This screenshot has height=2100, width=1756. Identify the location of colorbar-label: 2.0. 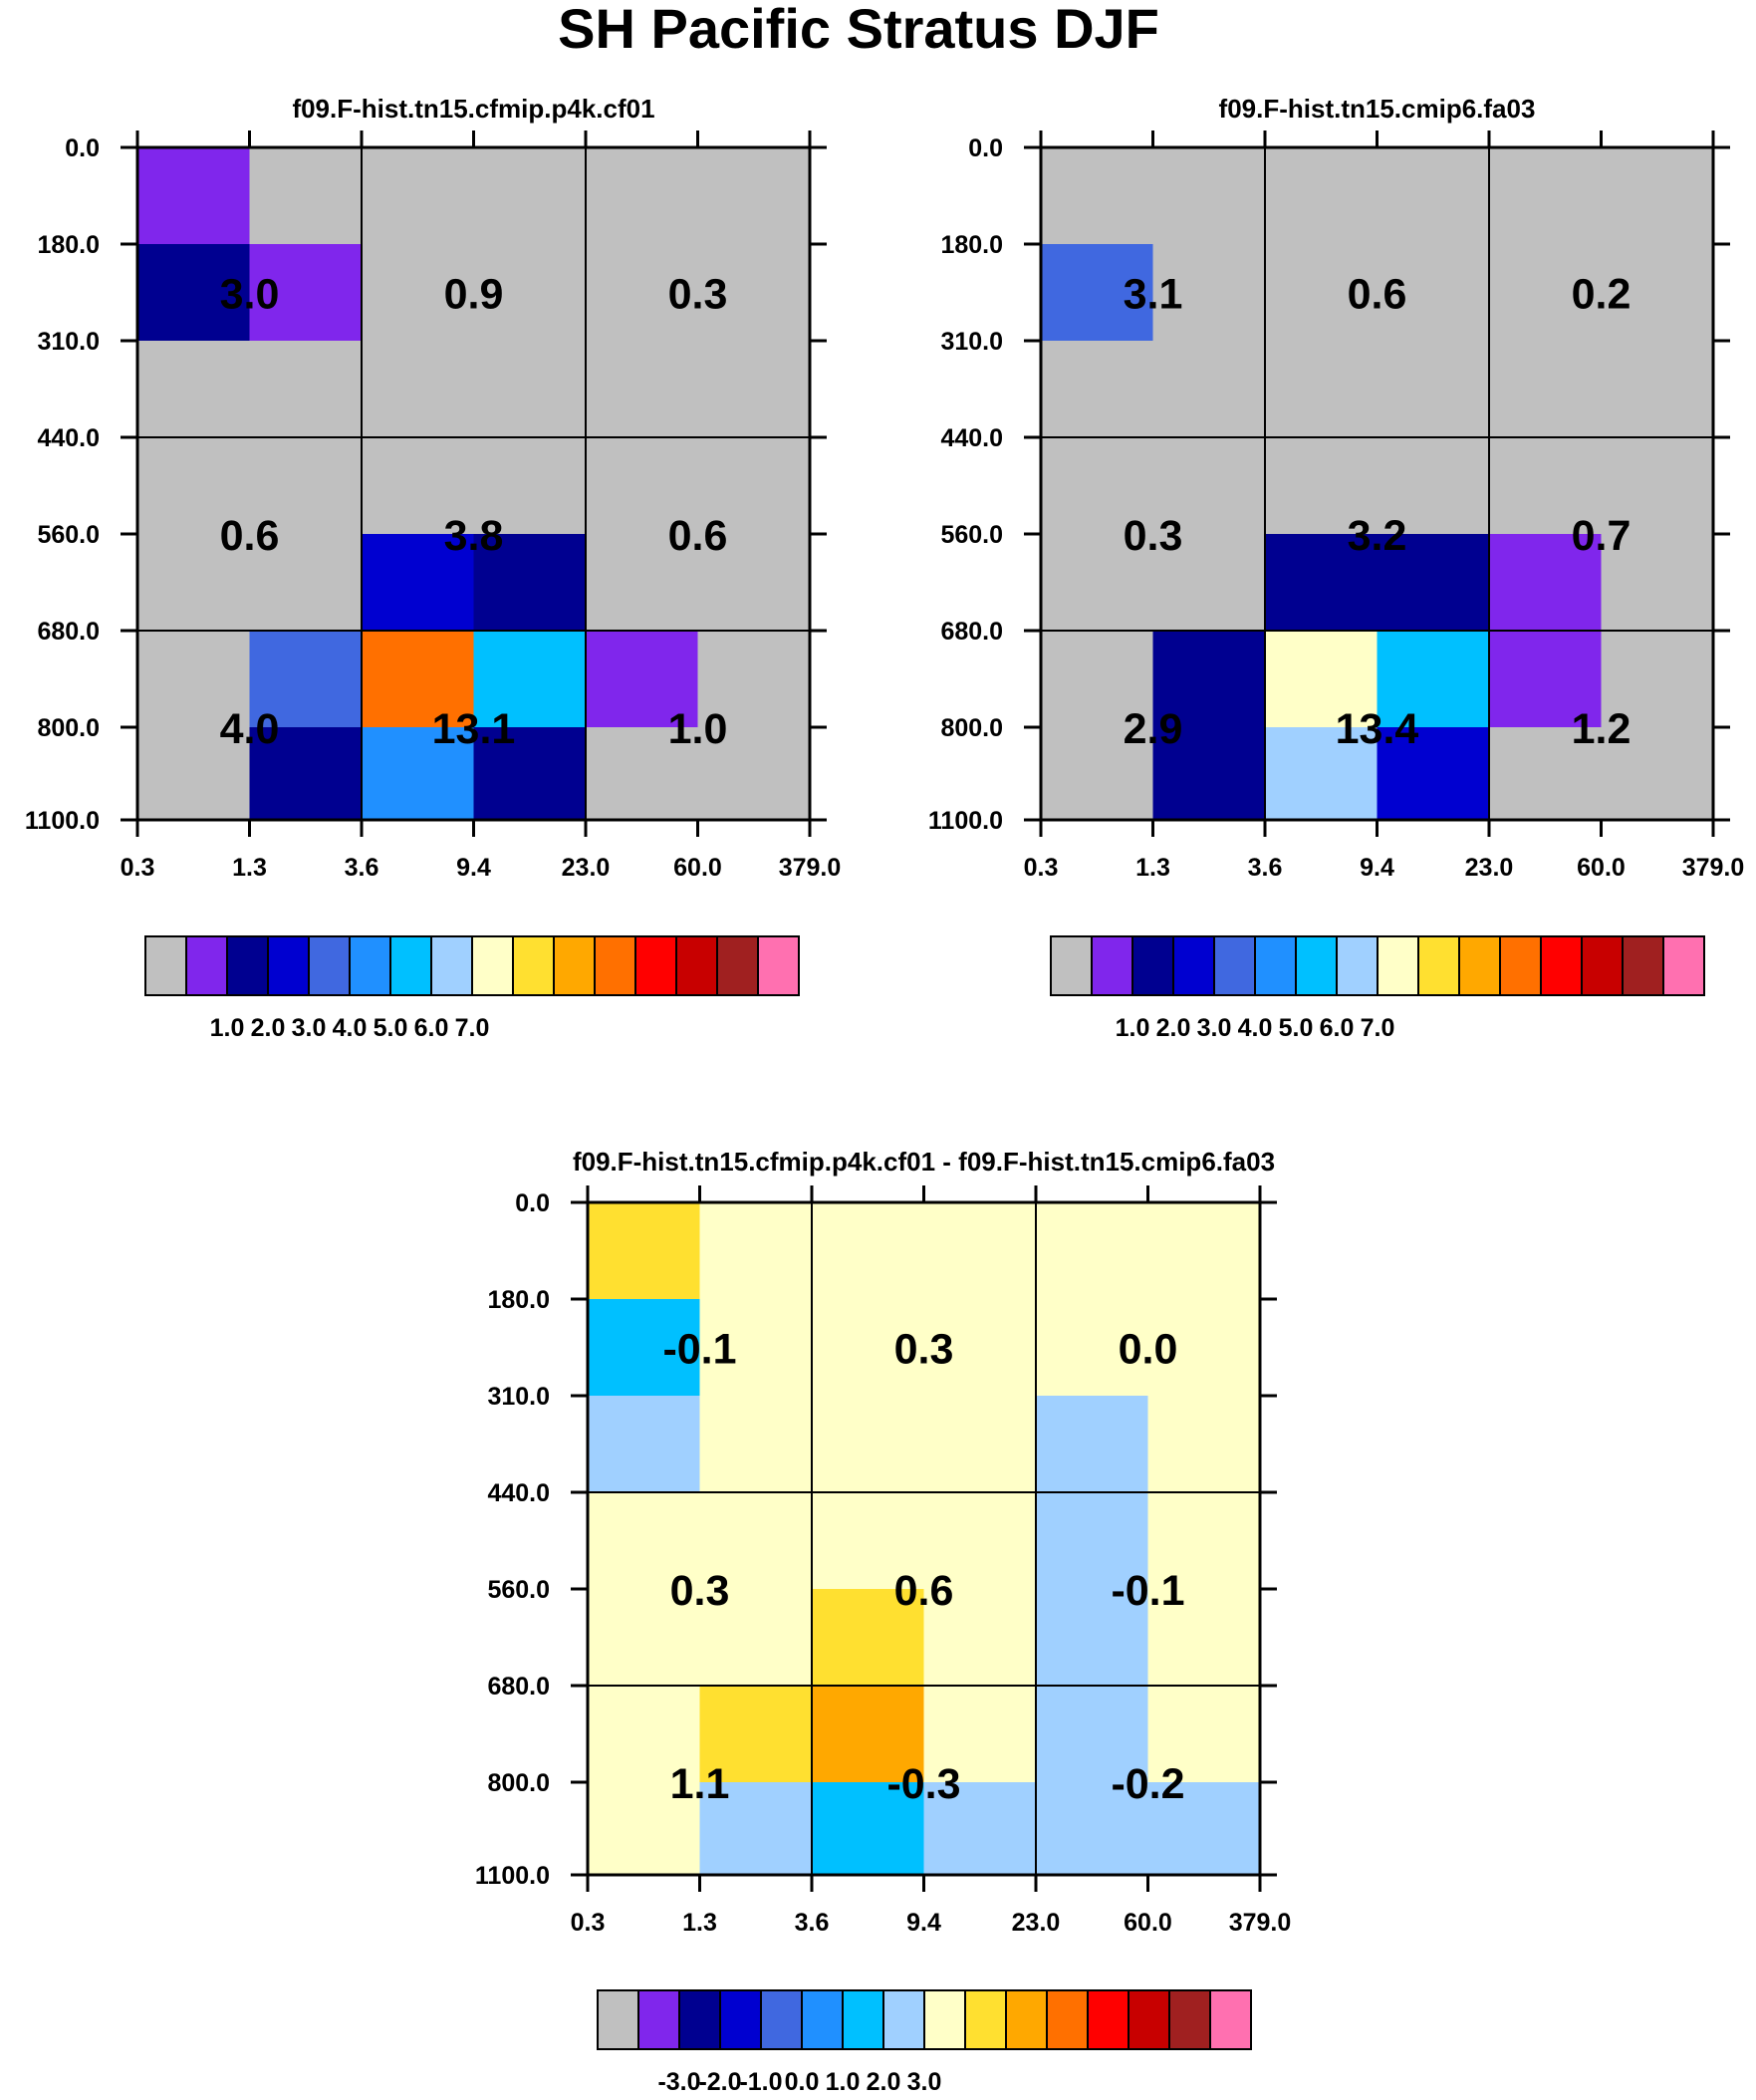
(268, 1028).